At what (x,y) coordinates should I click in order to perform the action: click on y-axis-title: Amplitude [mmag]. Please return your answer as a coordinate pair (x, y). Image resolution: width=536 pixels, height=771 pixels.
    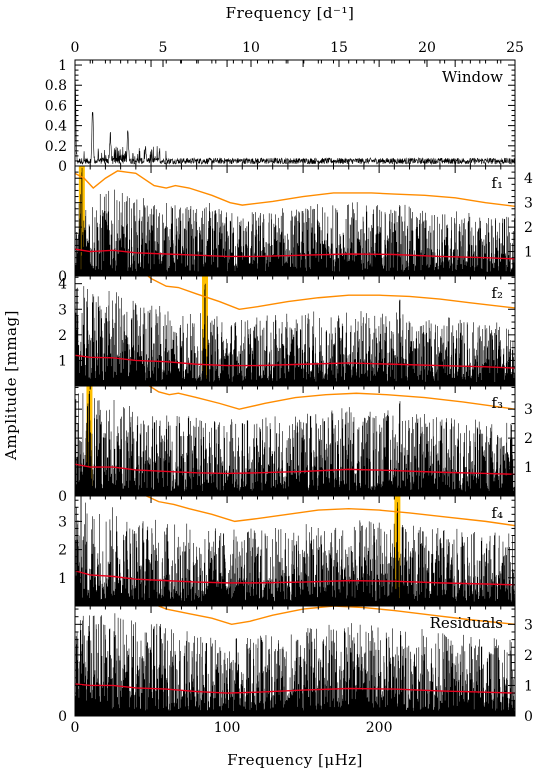
    Looking at the image, I should click on (11, 385).